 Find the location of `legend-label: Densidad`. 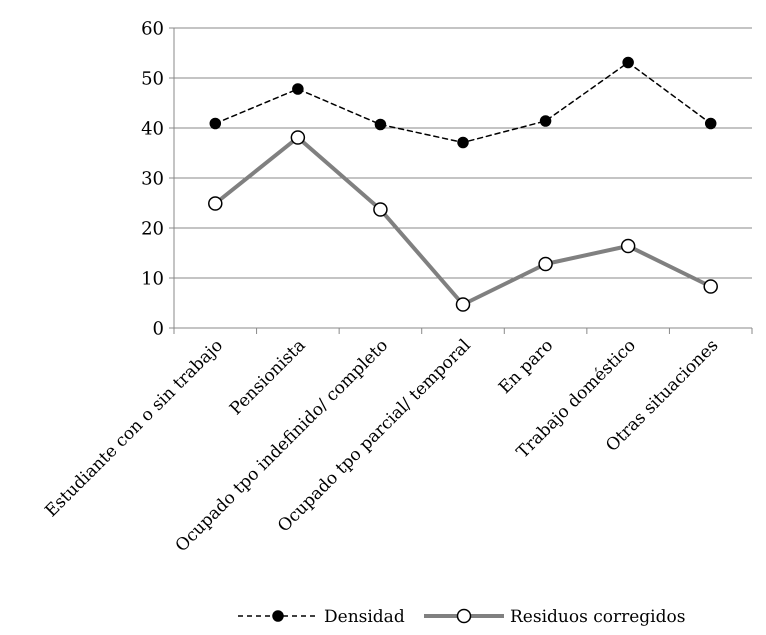

legend-label: Densidad is located at coordinates (364, 617).